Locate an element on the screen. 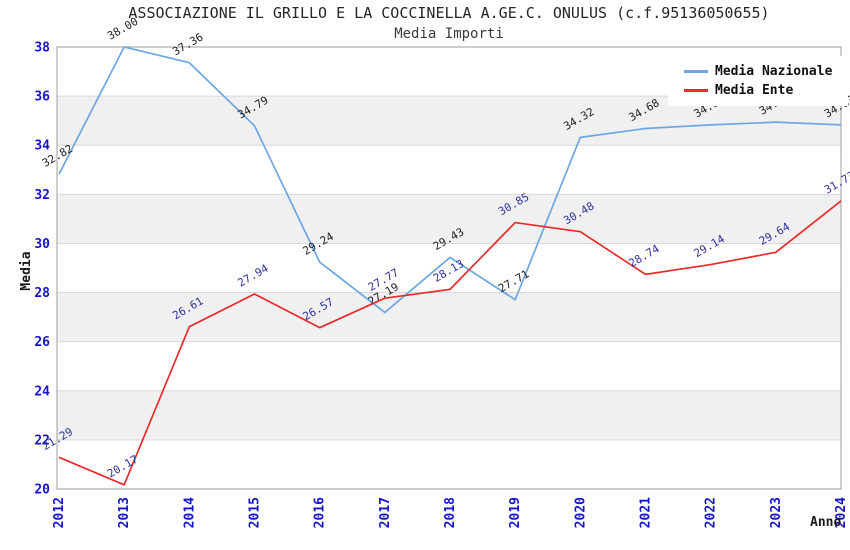  x-tick-label: 2017 is located at coordinates (385, 512).